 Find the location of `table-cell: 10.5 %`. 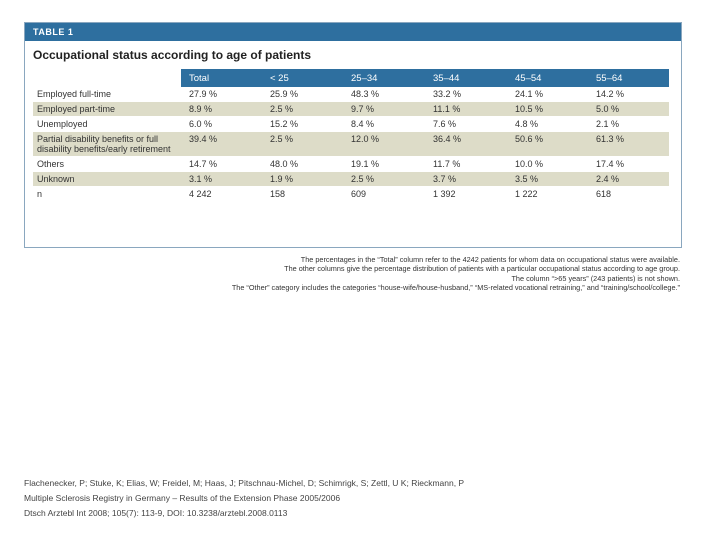

table-cell: 10.5 % is located at coordinates (547, 109).